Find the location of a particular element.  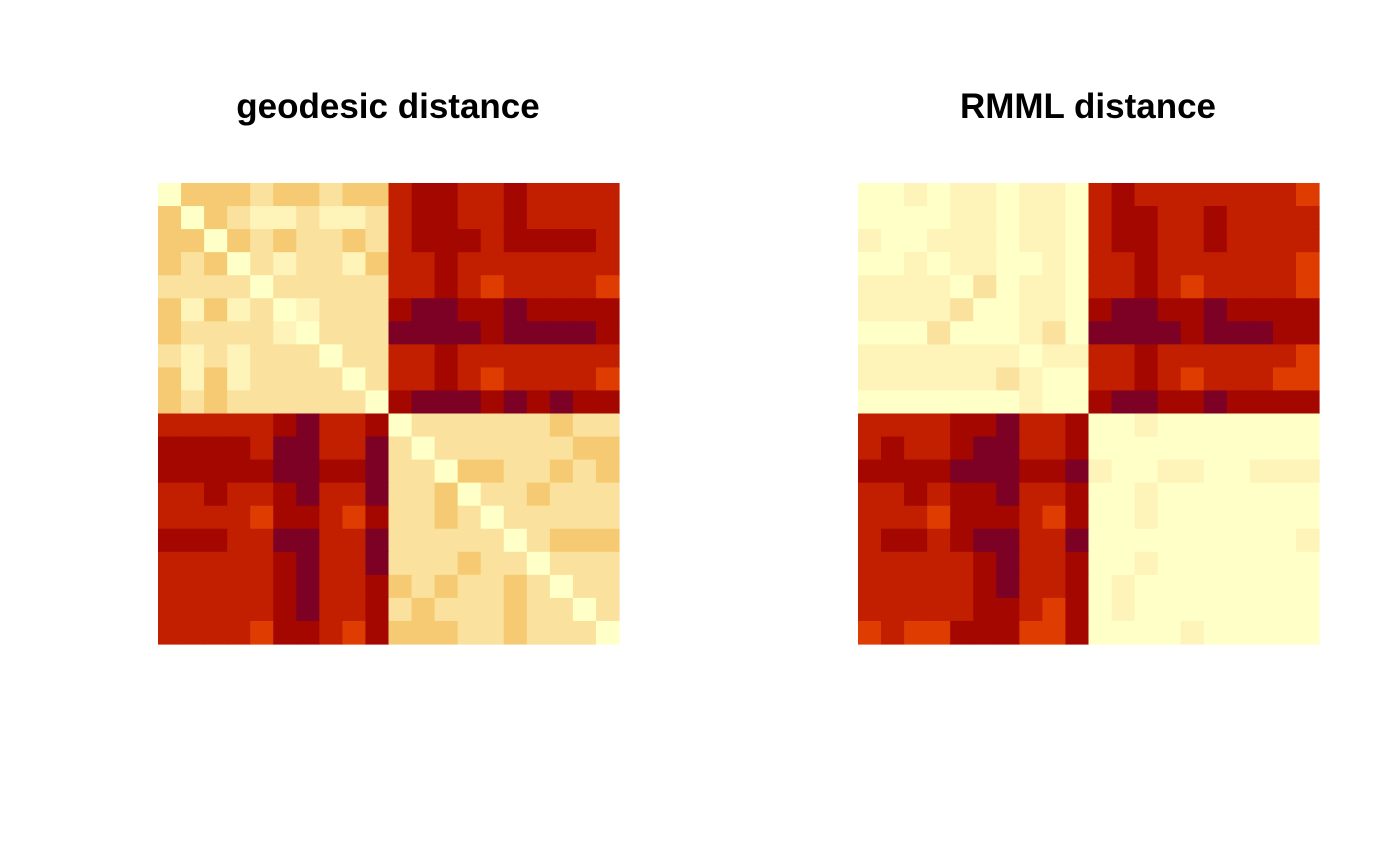

heatmap-cell-r10-c17 is located at coordinates (1261, 425).